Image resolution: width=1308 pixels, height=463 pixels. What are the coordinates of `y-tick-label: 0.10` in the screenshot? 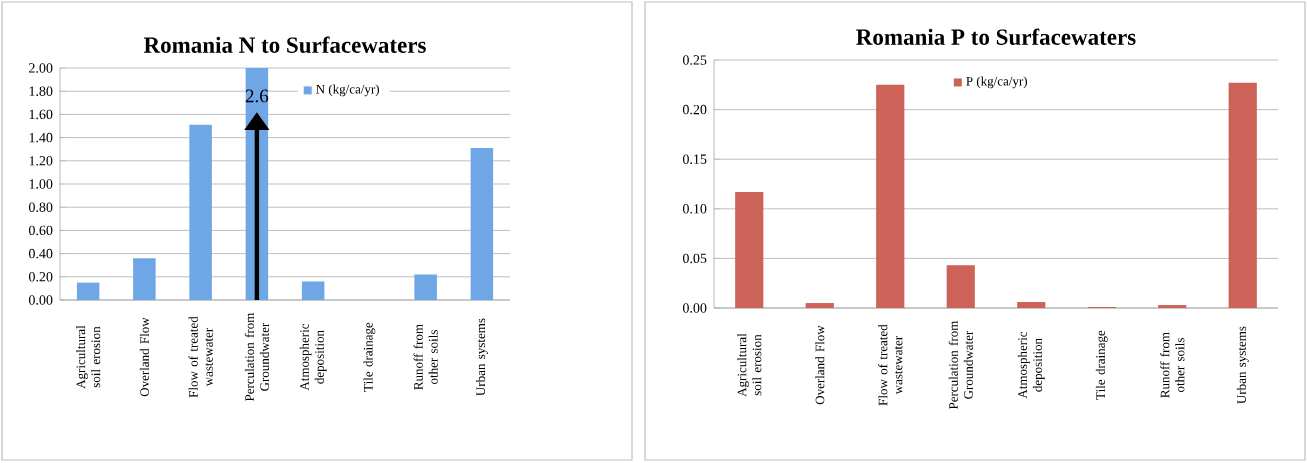 It's located at (694, 209).